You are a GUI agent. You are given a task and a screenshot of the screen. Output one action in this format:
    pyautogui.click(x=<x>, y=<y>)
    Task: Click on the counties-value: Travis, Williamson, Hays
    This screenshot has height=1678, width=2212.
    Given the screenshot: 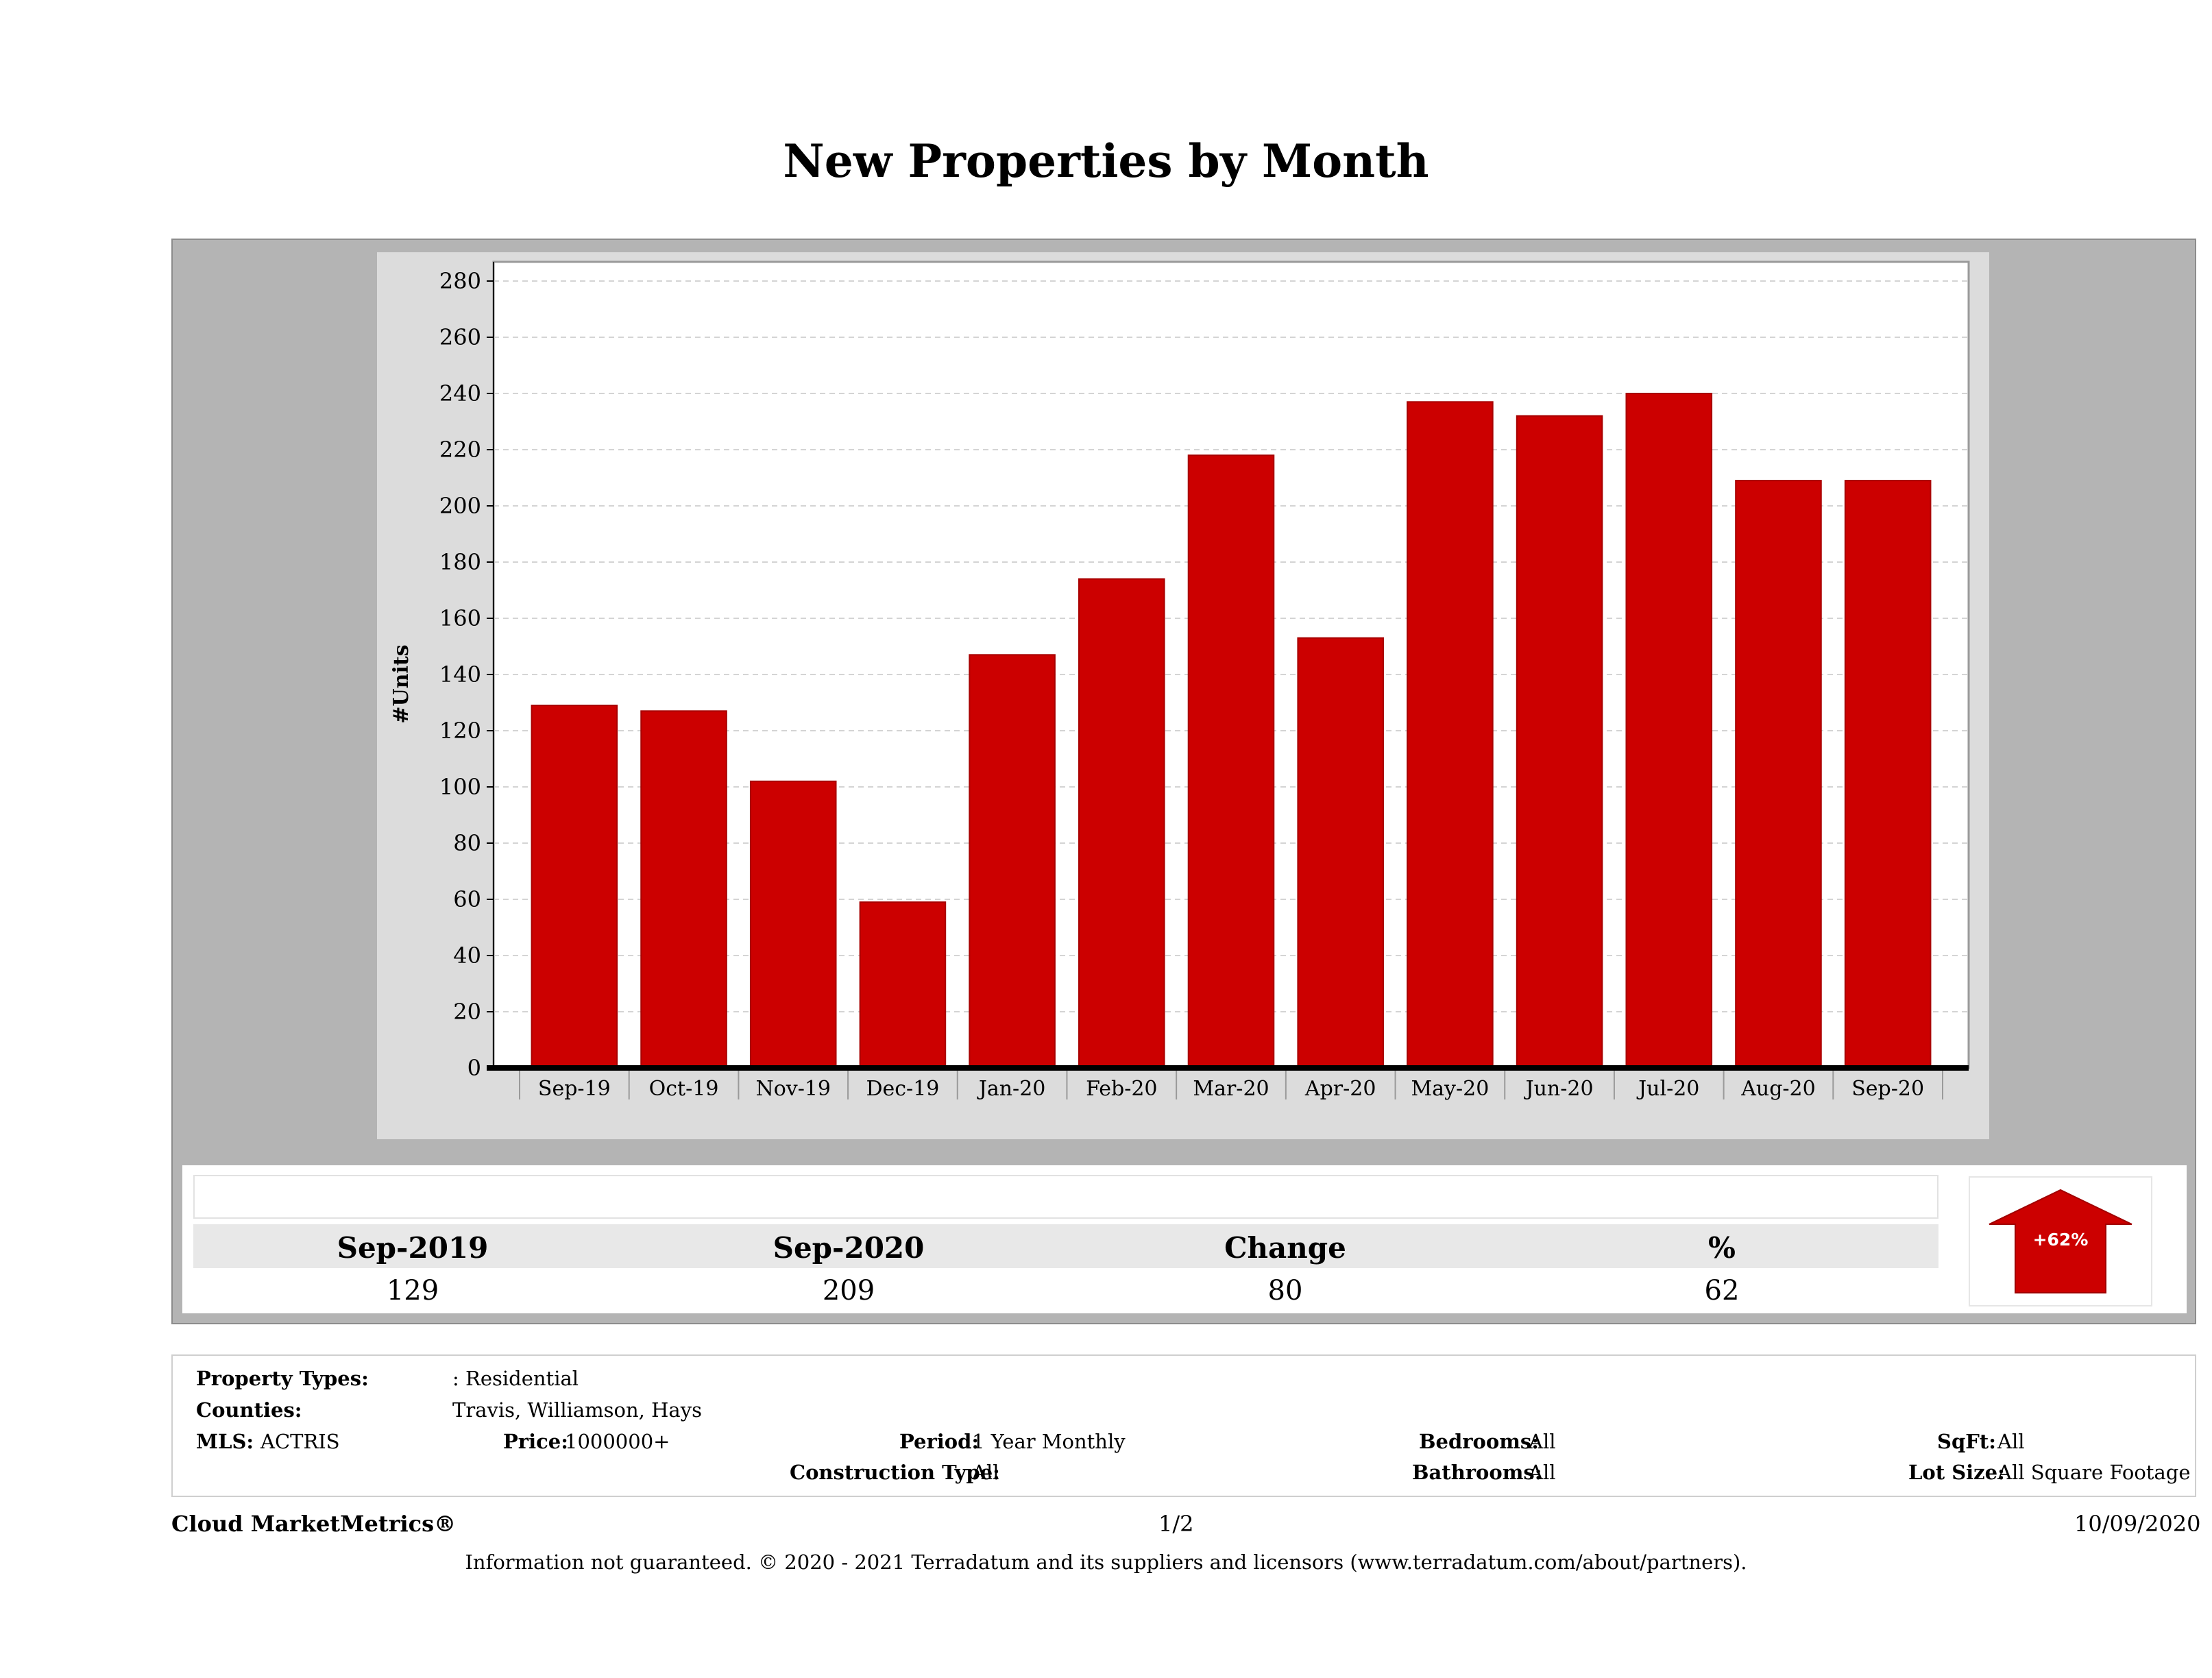 What is the action you would take?
    pyautogui.click(x=577, y=1410)
    